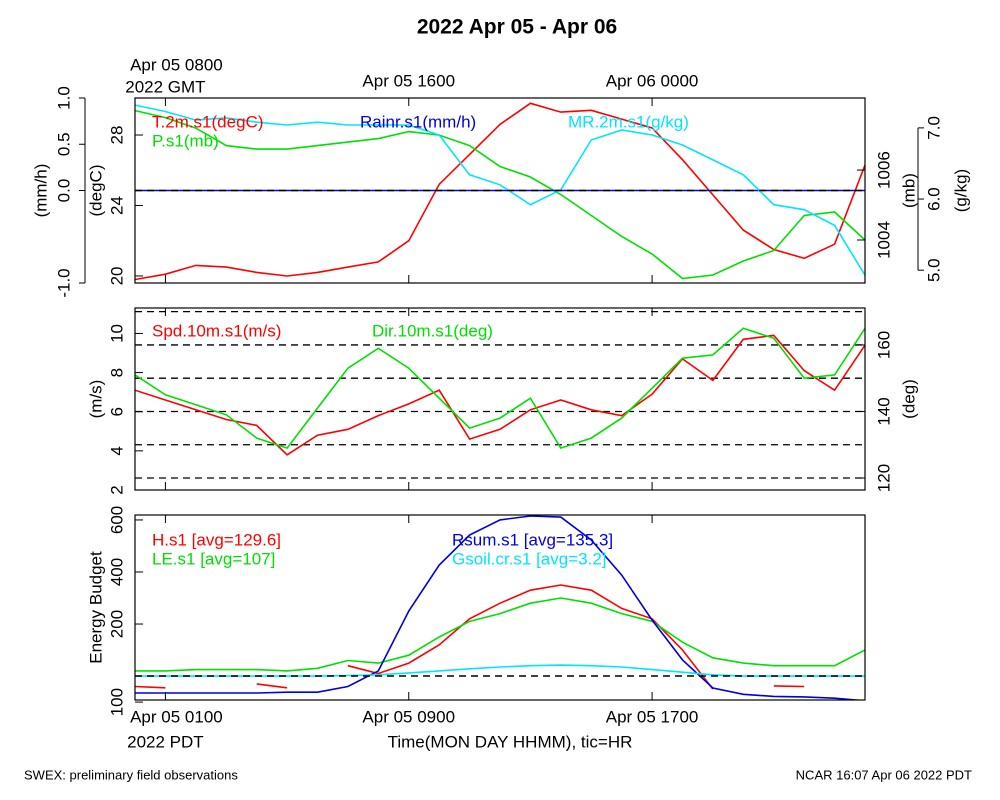 The height and width of the screenshot is (800, 1000). I want to click on legend-label: Spd.10m.s1(m/s), so click(216, 330).